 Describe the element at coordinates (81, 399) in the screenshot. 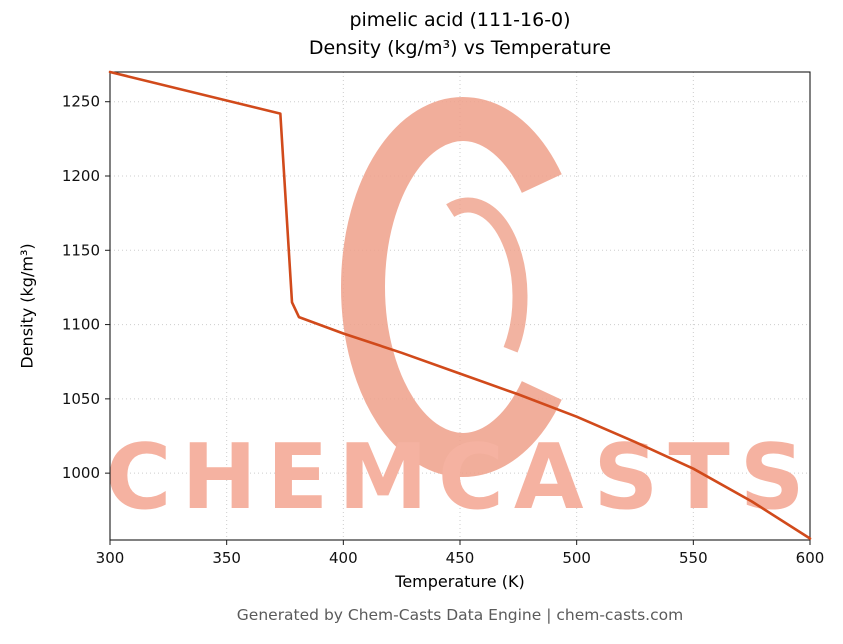

I see `y-tick-label: 1050` at that location.